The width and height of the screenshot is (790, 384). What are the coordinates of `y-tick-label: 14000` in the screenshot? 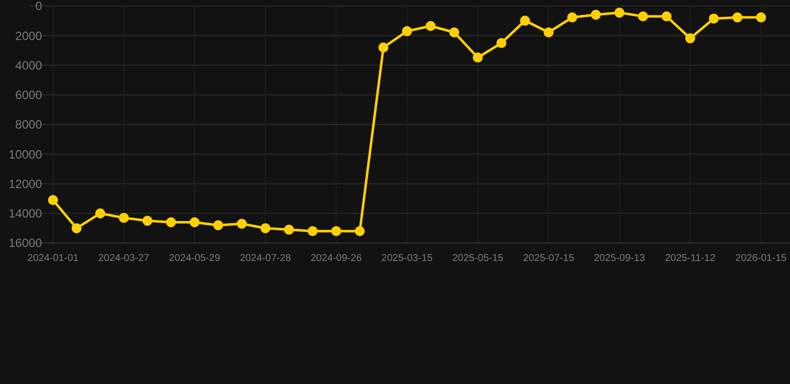 It's located at (25, 213).